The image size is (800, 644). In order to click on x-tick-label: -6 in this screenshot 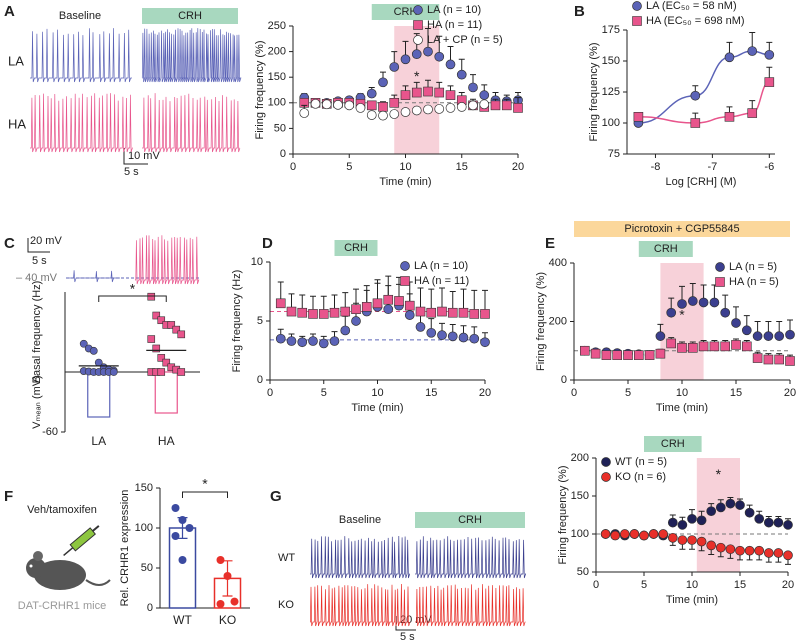, I will do `click(769, 167)`.